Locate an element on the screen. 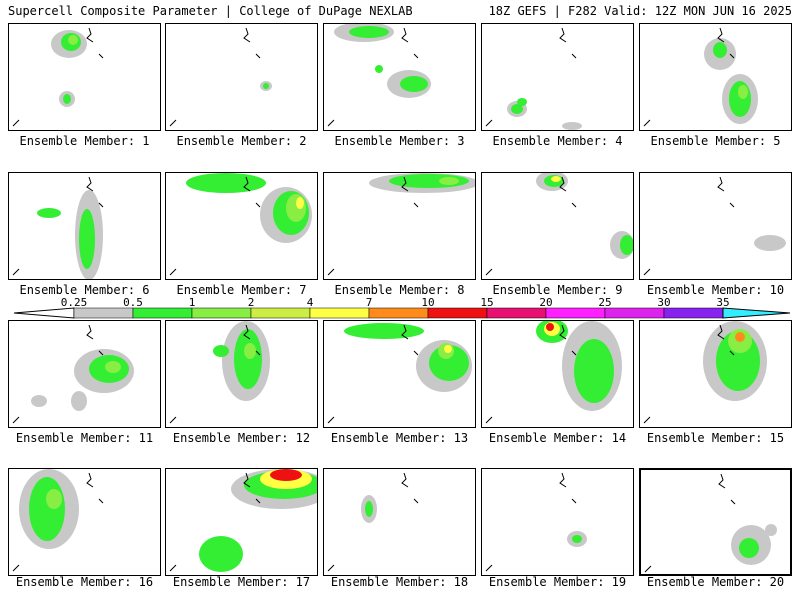  ensemble-member-label: Ensemble Member: 2 is located at coordinates (241, 141).